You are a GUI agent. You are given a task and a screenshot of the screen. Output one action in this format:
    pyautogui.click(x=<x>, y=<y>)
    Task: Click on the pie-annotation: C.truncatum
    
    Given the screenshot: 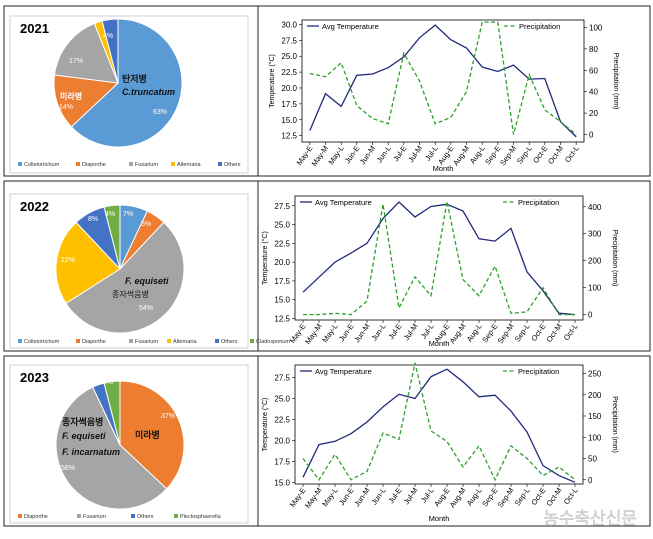 What is the action you would take?
    pyautogui.click(x=148, y=92)
    